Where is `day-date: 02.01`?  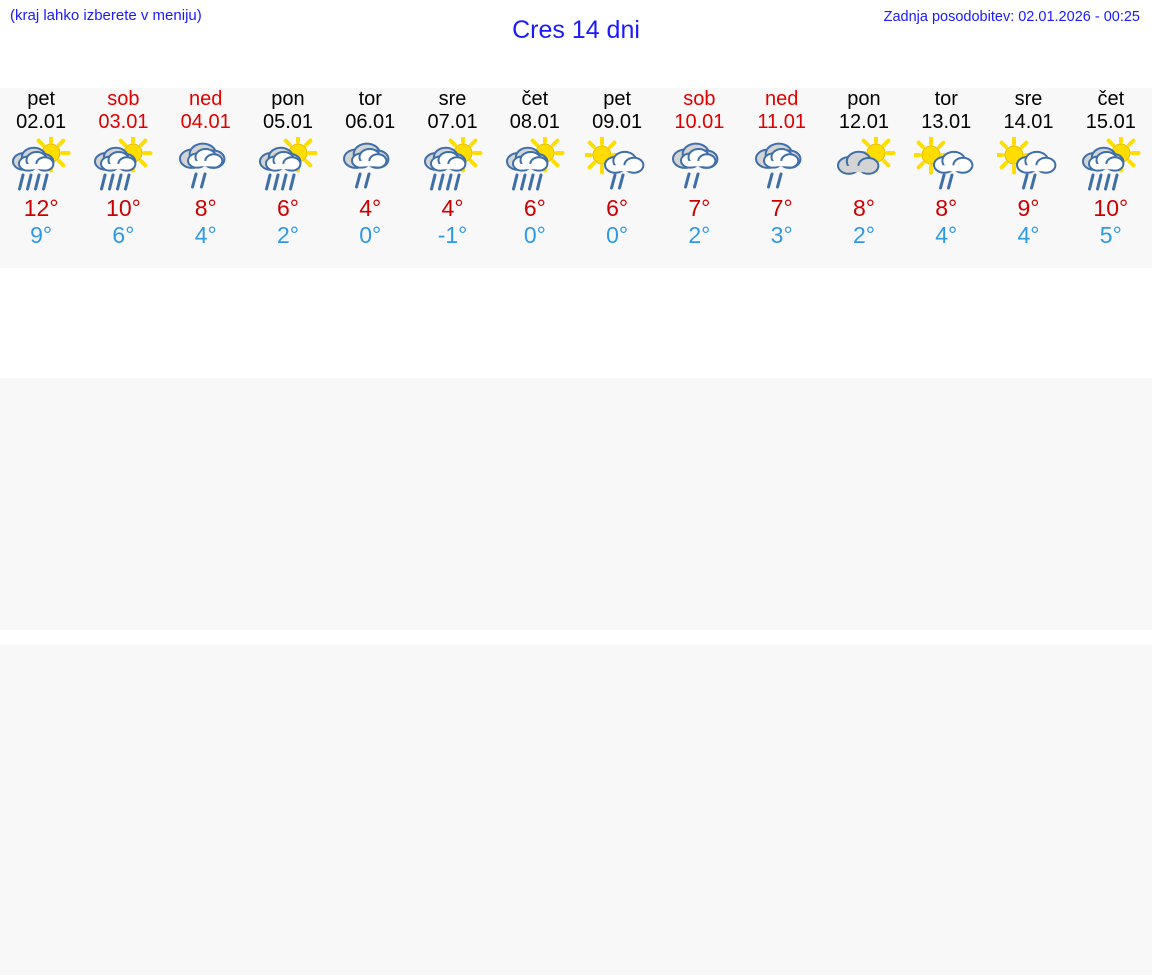
day-date: 02.01 is located at coordinates (41, 122).